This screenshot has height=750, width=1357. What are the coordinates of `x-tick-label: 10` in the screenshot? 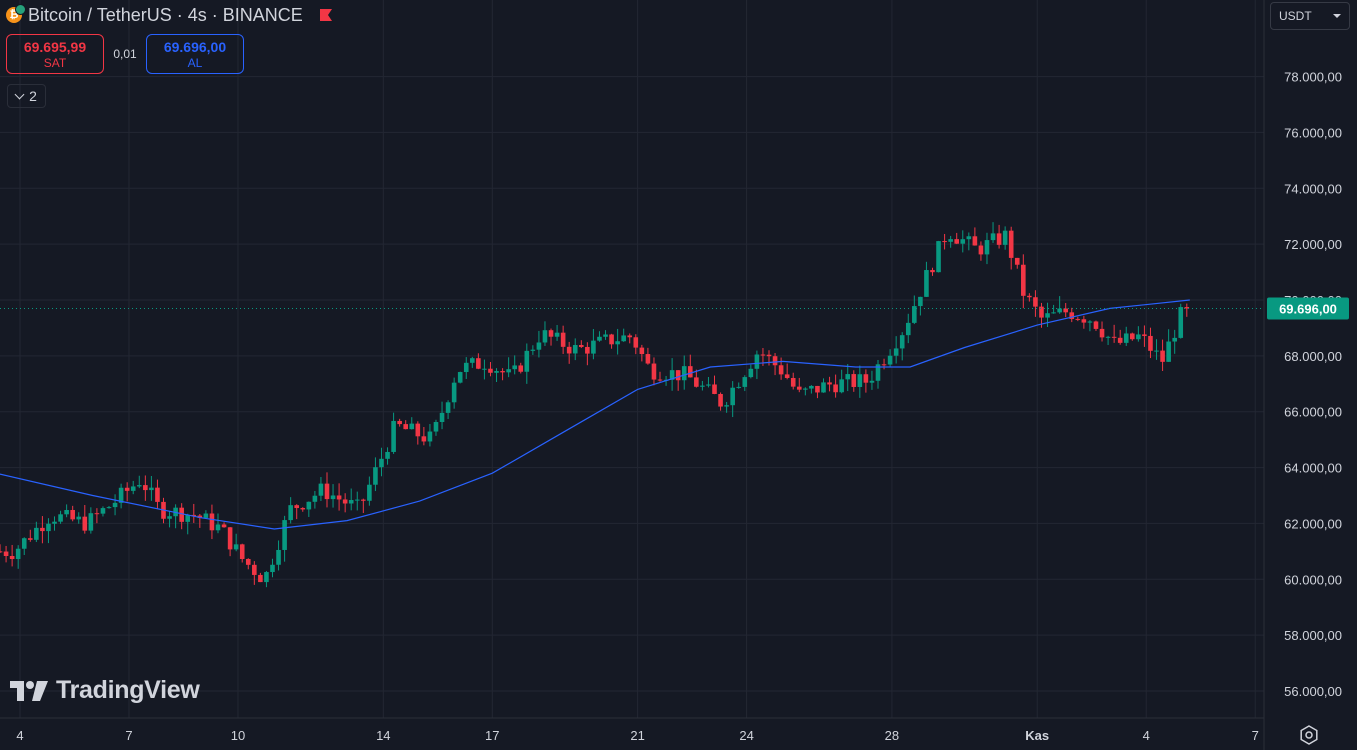 It's located at (238, 735).